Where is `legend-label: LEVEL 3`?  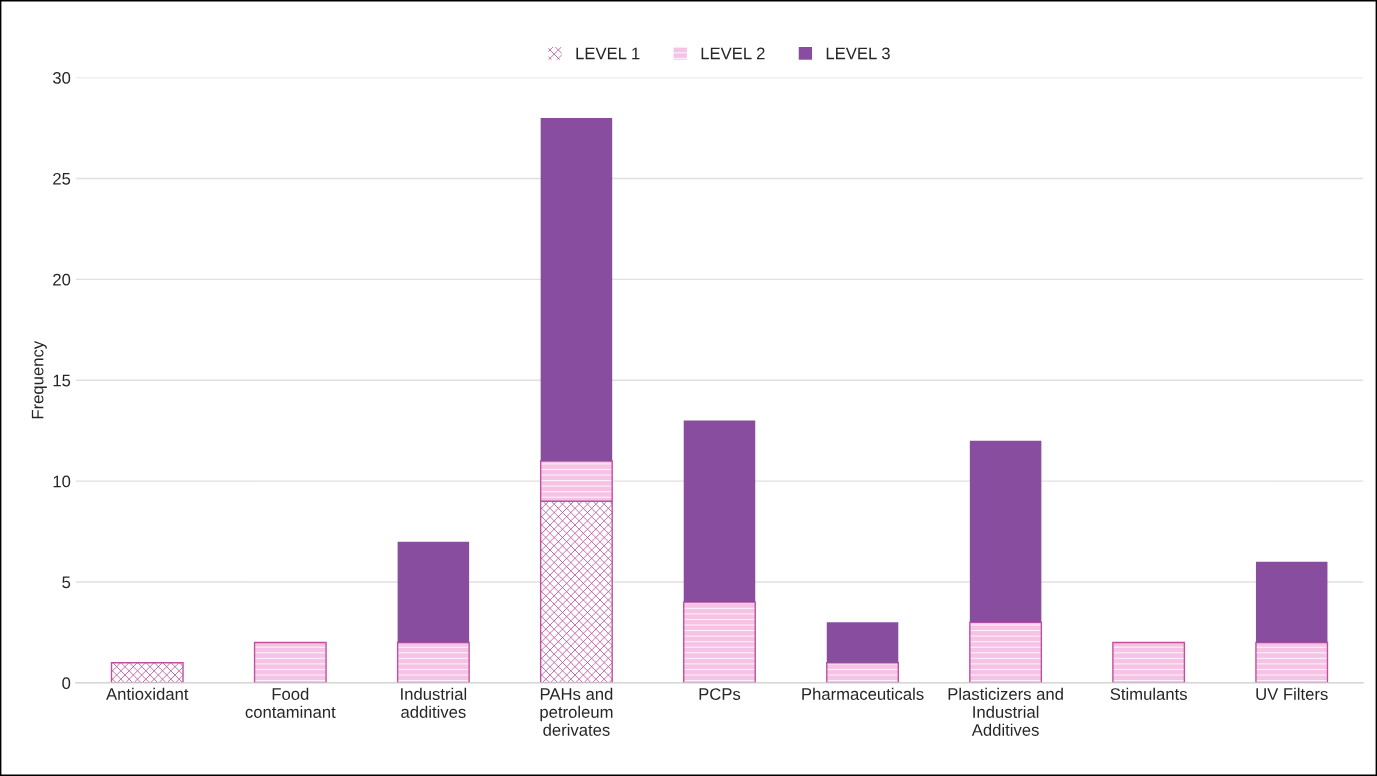
legend-label: LEVEL 3 is located at coordinates (858, 53).